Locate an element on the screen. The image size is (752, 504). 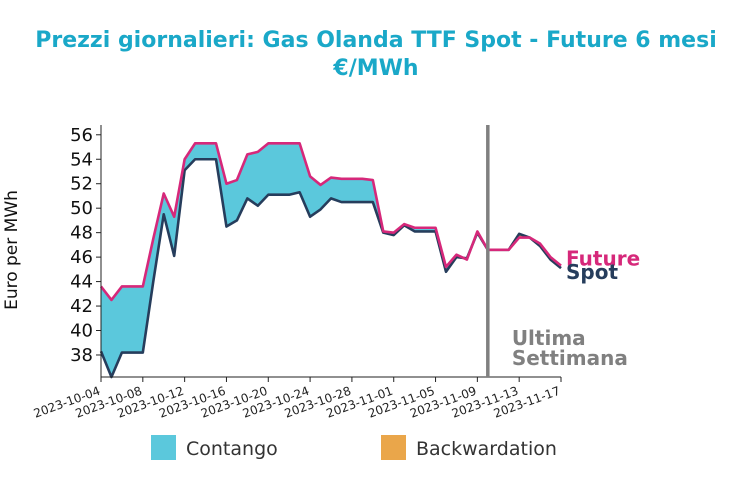
y-tick-label: 54 is located at coordinates (81, 159).